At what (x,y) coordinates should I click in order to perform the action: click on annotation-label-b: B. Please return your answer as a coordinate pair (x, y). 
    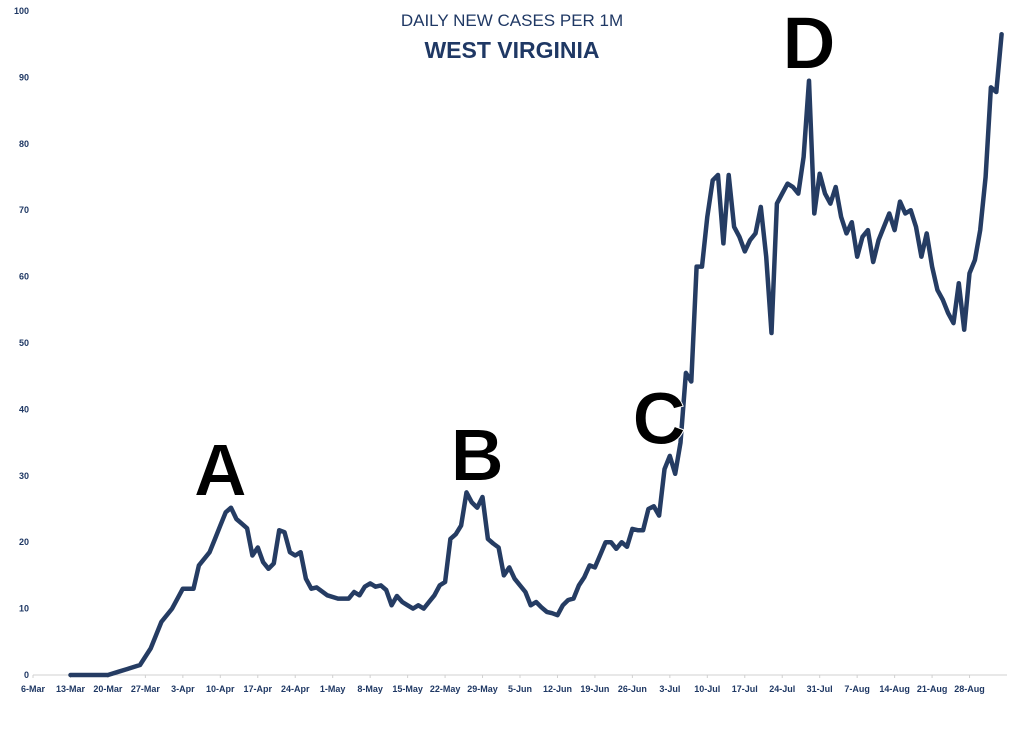
    Looking at the image, I should click on (476, 454).